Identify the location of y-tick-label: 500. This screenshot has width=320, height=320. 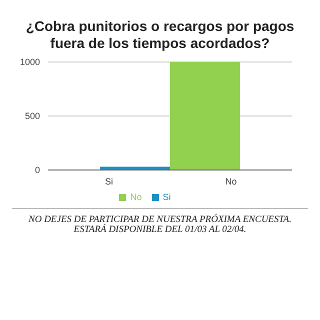
(32, 116).